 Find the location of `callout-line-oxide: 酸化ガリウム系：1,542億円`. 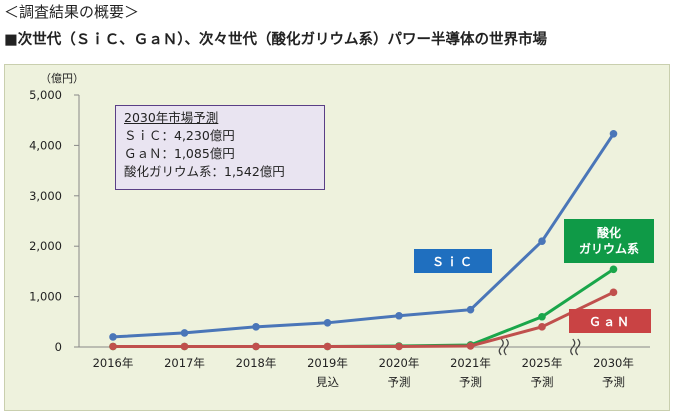

callout-line-oxide: 酸化ガリウム系：1,542億円 is located at coordinates (204, 171).